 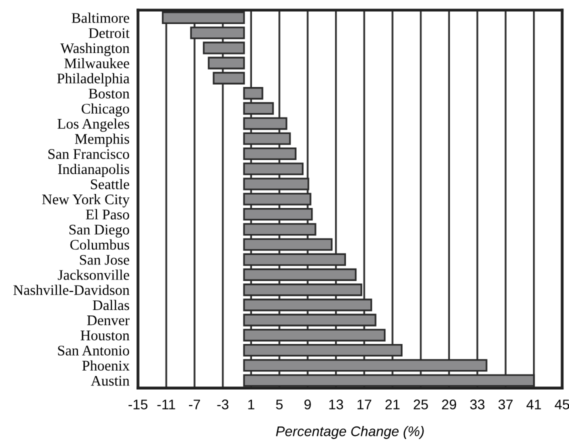 I want to click on y-tick-label: Baltimore, so click(x=101, y=17).